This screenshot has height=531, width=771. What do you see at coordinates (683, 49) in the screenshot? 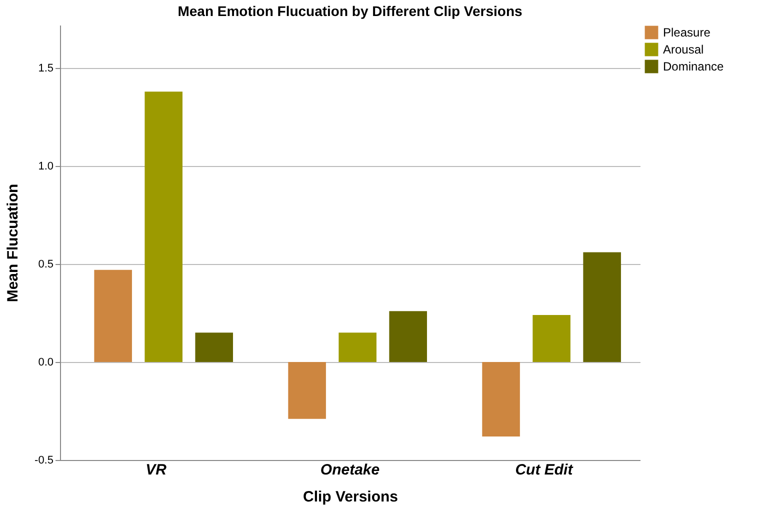
I see `legend-label: Arousal` at bounding box center [683, 49].